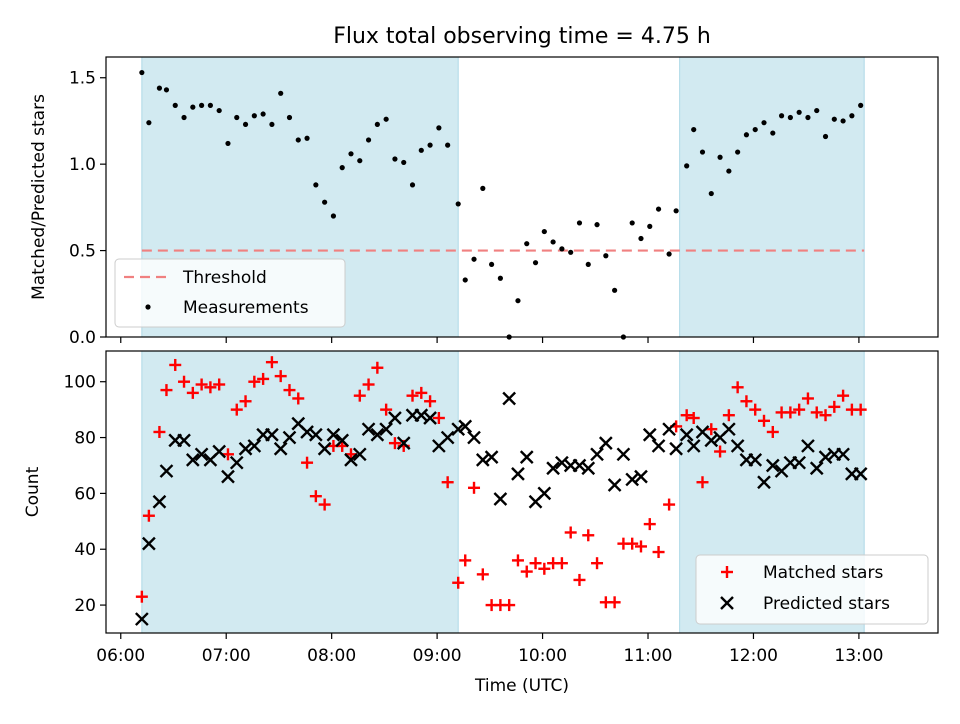 The height and width of the screenshot is (724, 960). Describe the element at coordinates (85, 606) in the screenshot. I see `y-tick-label: 20` at that location.